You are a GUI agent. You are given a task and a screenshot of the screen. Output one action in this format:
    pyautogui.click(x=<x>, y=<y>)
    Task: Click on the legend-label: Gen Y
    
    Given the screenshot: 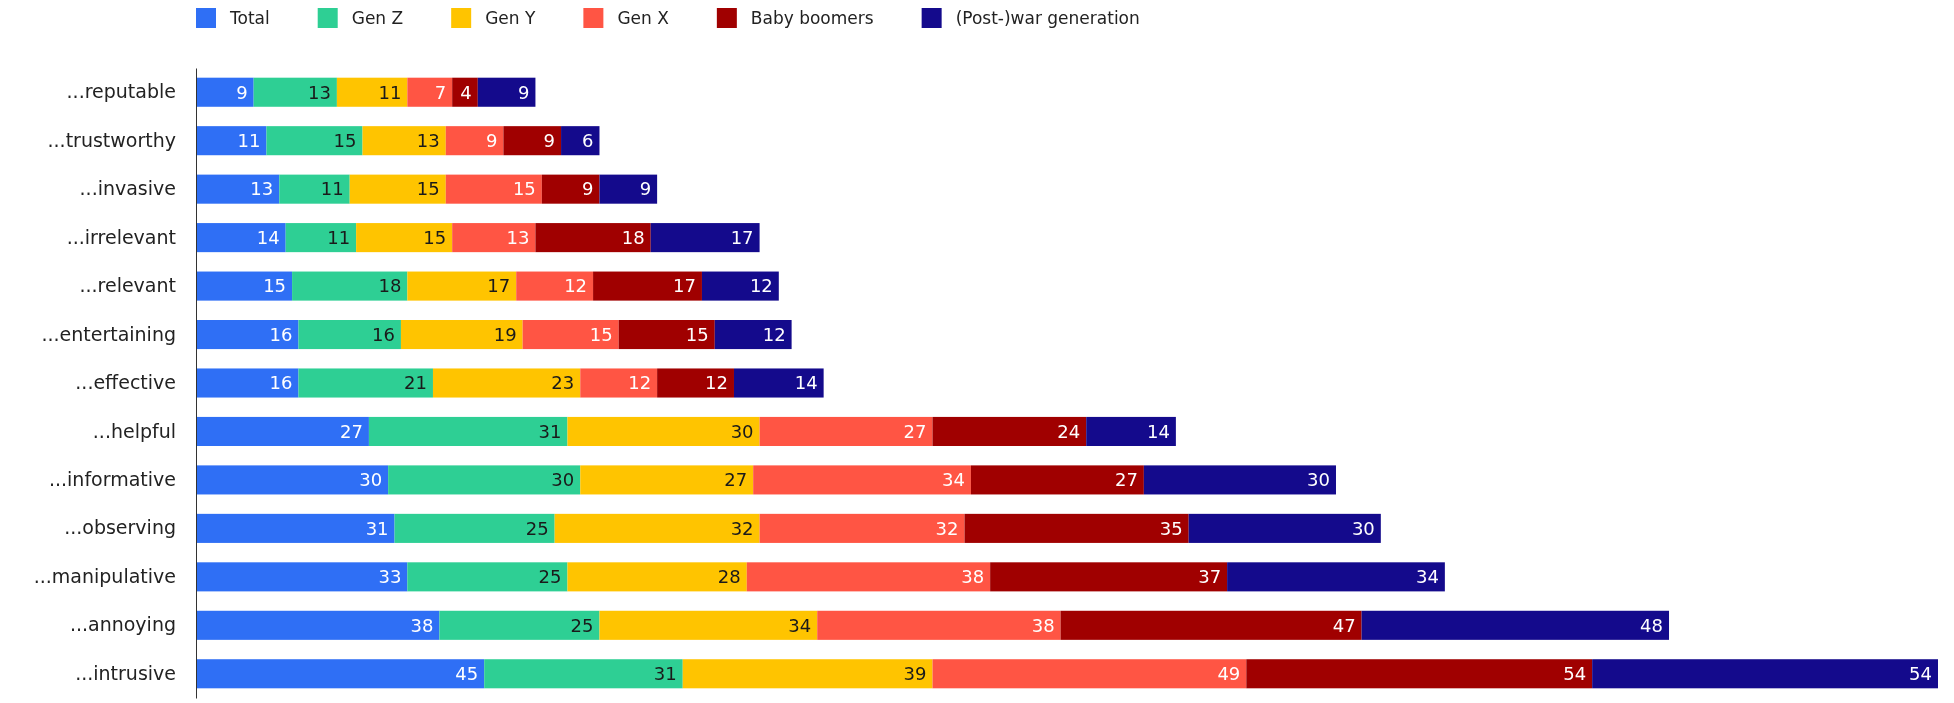 What is the action you would take?
    pyautogui.click(x=510, y=17)
    